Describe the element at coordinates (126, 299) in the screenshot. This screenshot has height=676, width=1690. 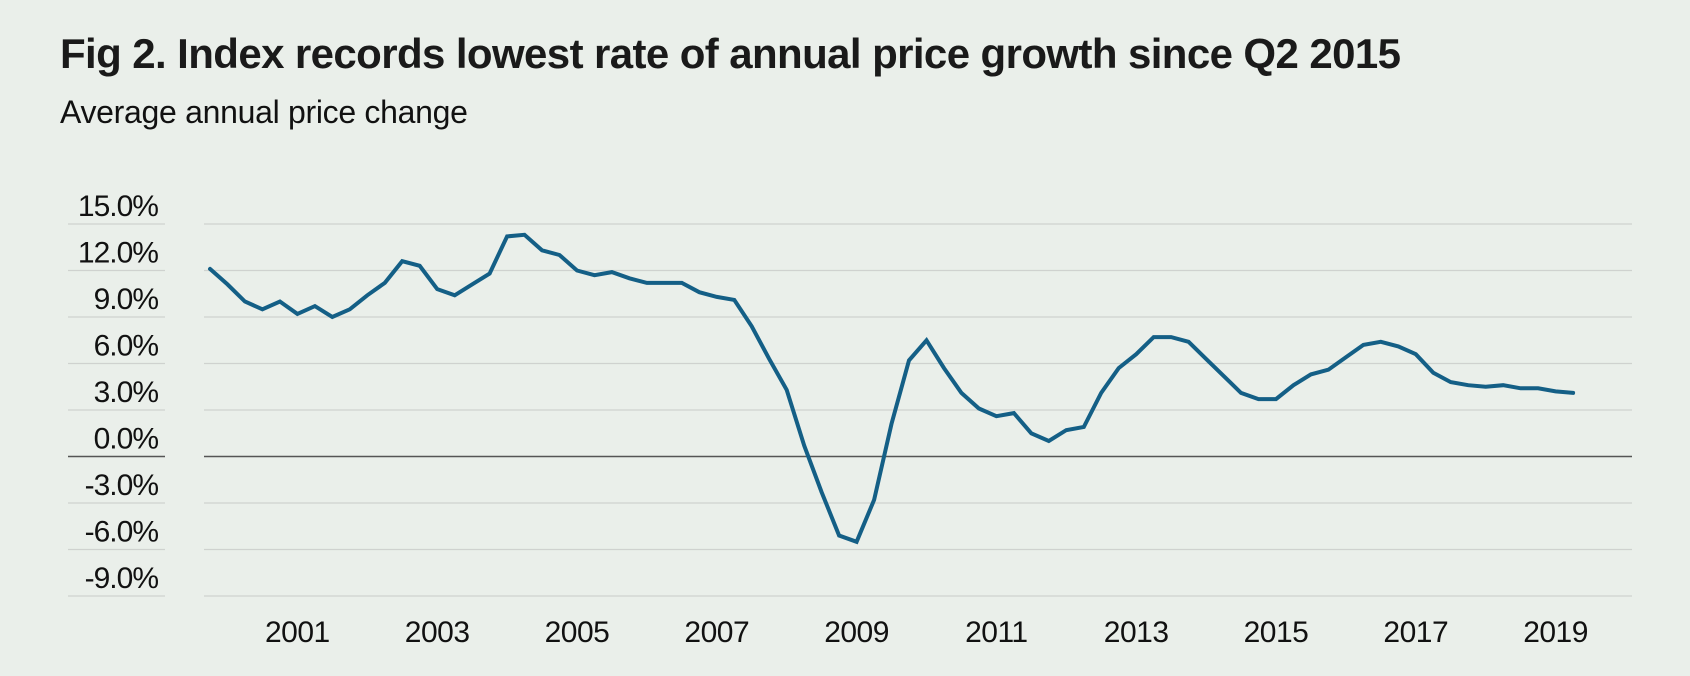
I see `y-tick-label: 9.0%` at that location.